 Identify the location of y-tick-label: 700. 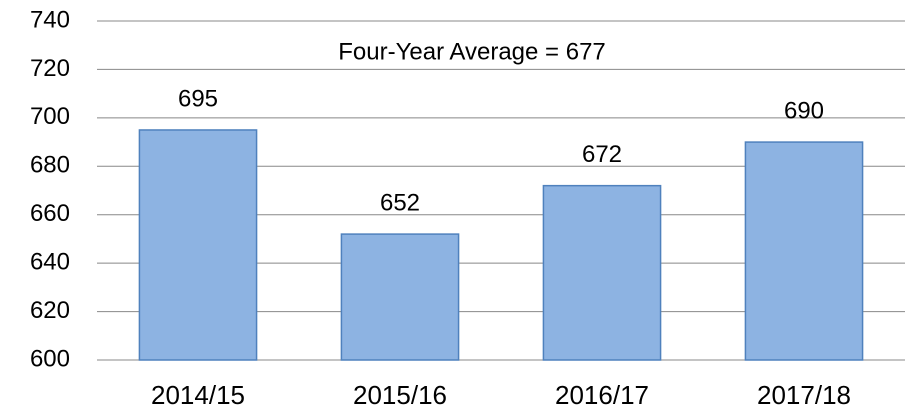
(50, 116).